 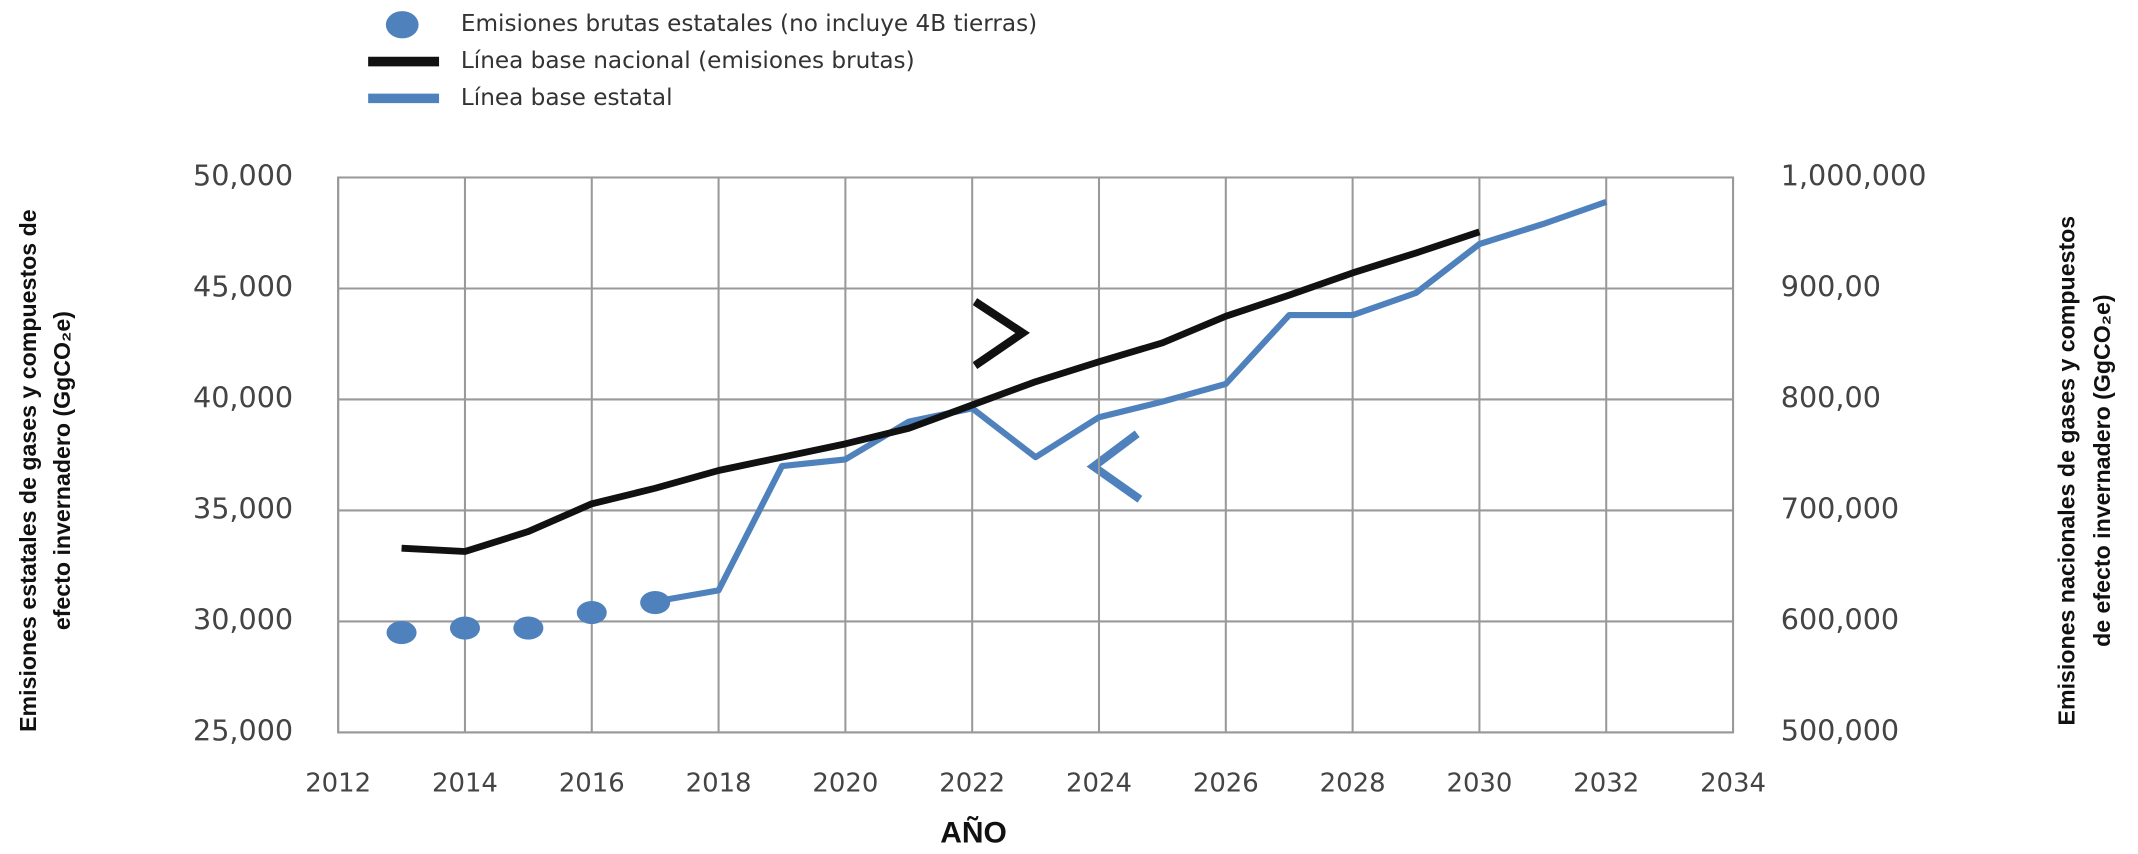 What do you see at coordinates (1733, 784) in the screenshot?
I see `x-tick-label: 2034` at bounding box center [1733, 784].